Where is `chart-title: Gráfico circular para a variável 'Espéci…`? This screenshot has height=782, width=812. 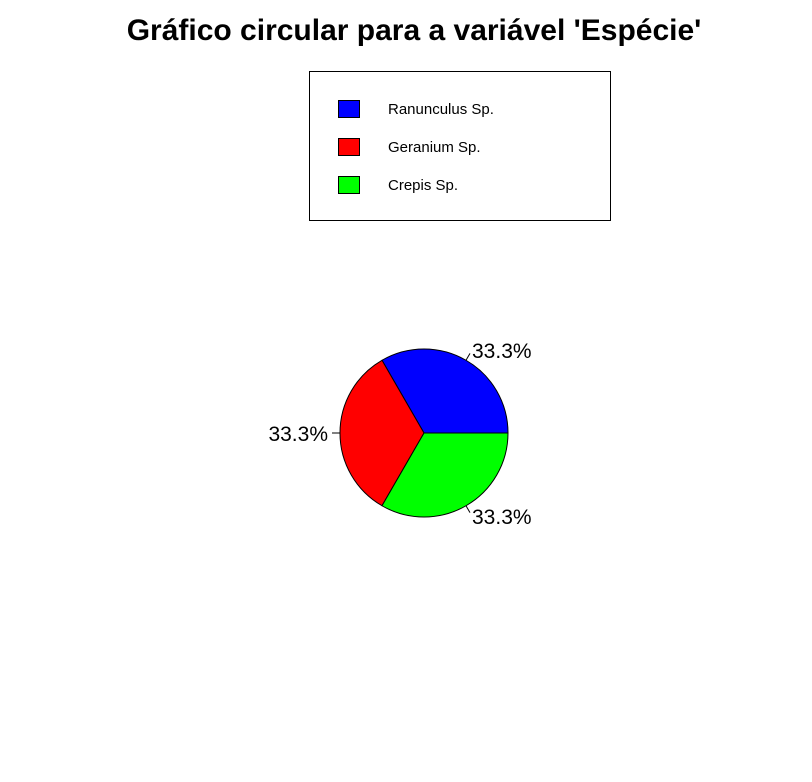
chart-title: Gráfico circular para a variável 'Espéci… is located at coordinates (414, 30).